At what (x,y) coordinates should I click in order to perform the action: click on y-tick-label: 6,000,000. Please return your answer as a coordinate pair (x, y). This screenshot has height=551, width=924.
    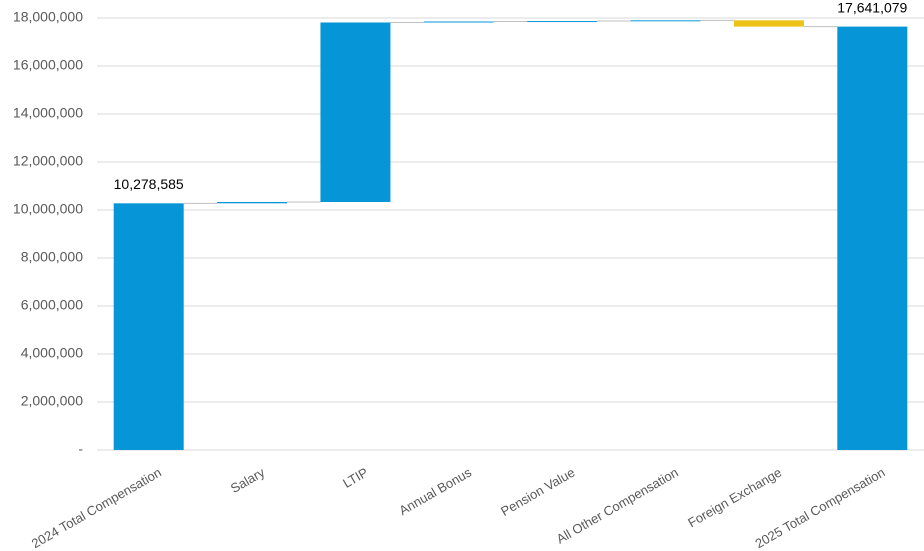
    Looking at the image, I should click on (52, 305).